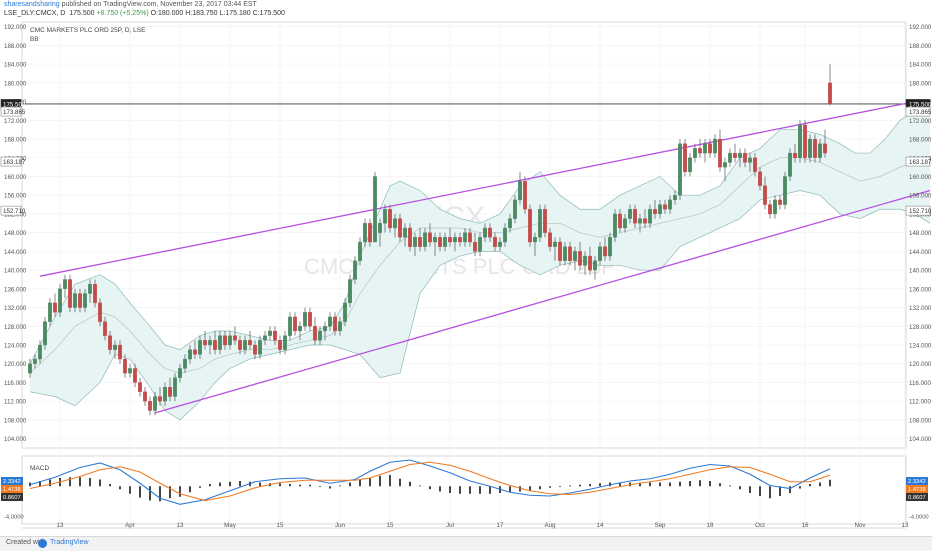  Describe the element at coordinates (42, 543) in the screenshot. I see `tradingview-logo-icon` at that location.